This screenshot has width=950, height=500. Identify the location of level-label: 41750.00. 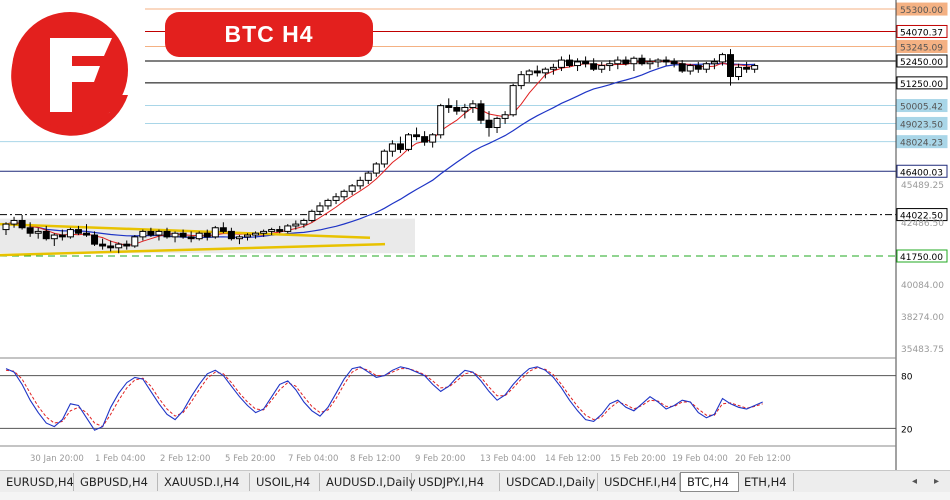
(921, 258).